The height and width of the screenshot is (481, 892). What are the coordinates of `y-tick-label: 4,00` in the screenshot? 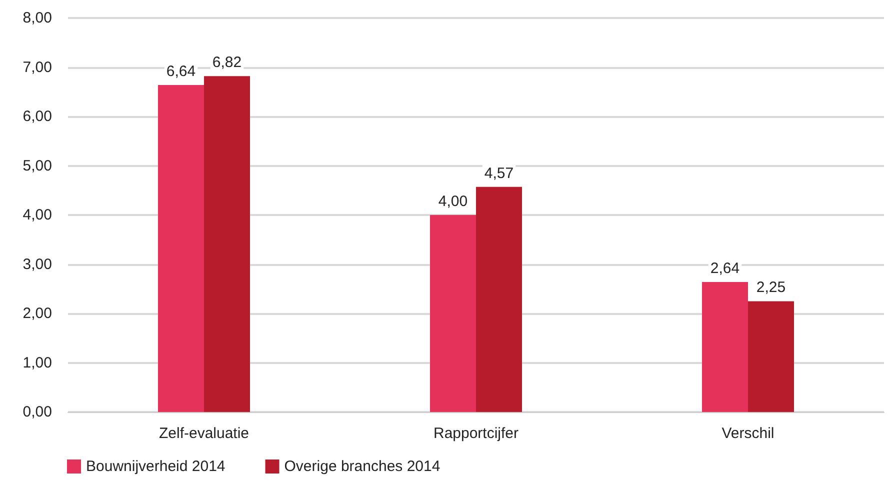 It's located at (37, 215).